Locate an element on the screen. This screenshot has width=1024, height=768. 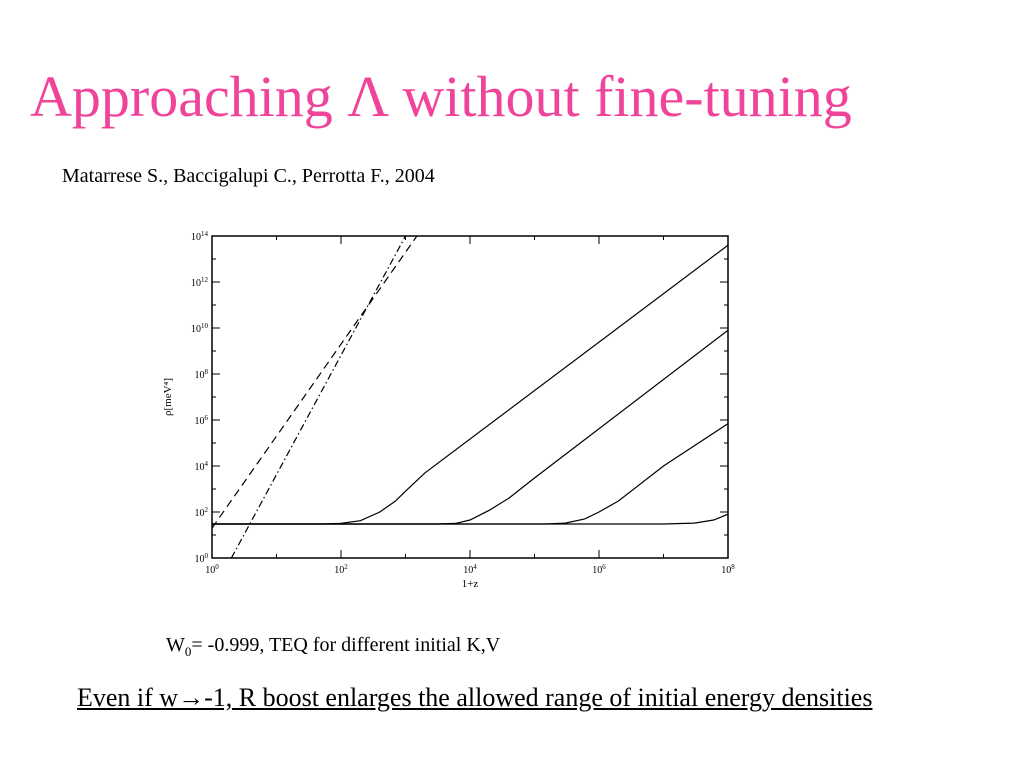
y-tick-label: 10⁶ is located at coordinates (202, 420).